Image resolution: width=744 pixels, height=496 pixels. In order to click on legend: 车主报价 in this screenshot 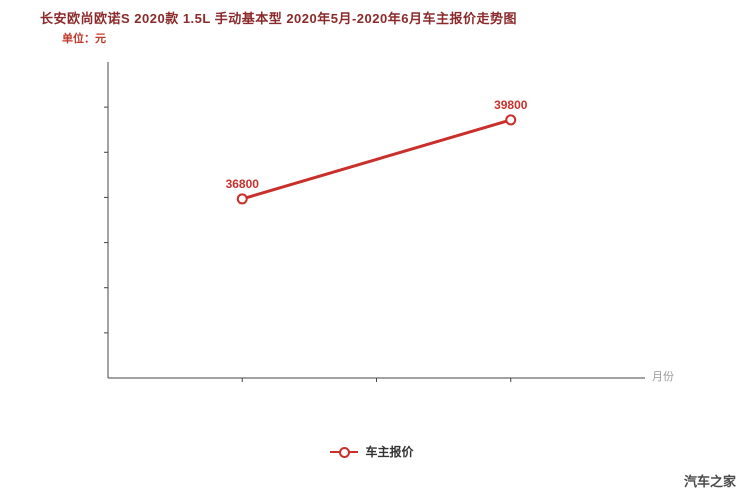, I will do `click(372, 451)`.